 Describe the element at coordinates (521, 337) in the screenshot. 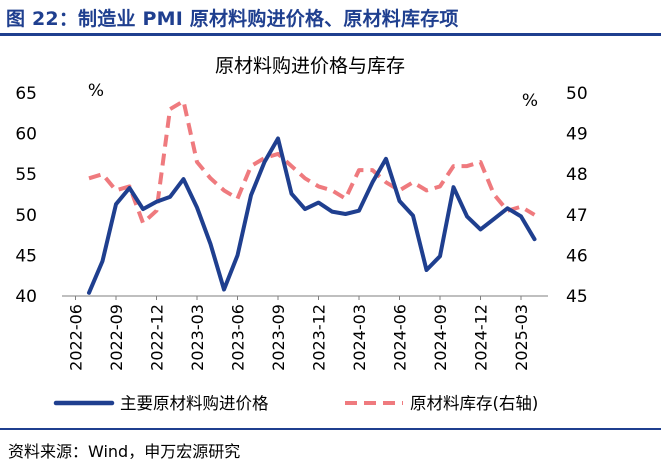

I see `x-tick-label: 2025-03` at that location.